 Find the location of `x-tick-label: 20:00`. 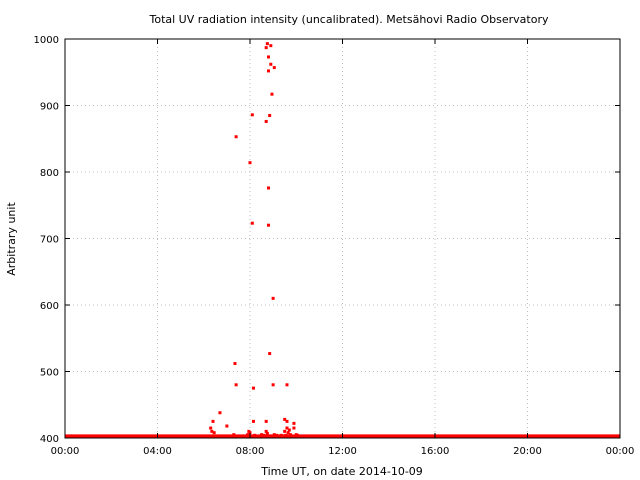

x-tick-label: 20:00 is located at coordinates (527, 451).